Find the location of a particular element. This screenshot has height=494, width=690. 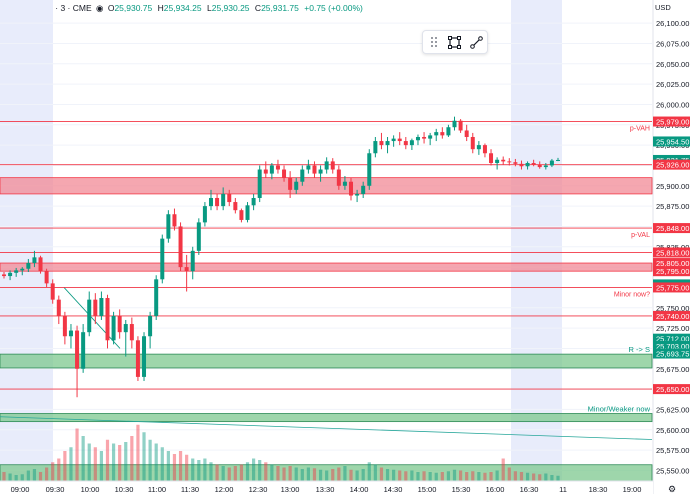

drag-handle-icon is located at coordinates (434, 42).